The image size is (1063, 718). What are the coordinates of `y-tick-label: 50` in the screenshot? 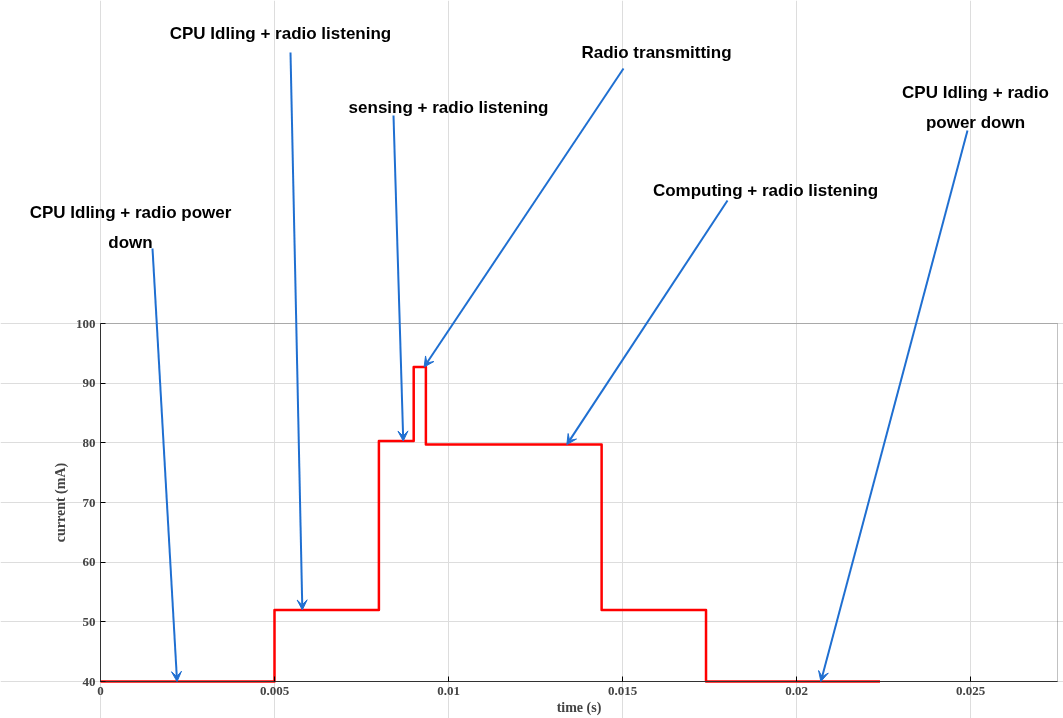 It's located at (89, 621).